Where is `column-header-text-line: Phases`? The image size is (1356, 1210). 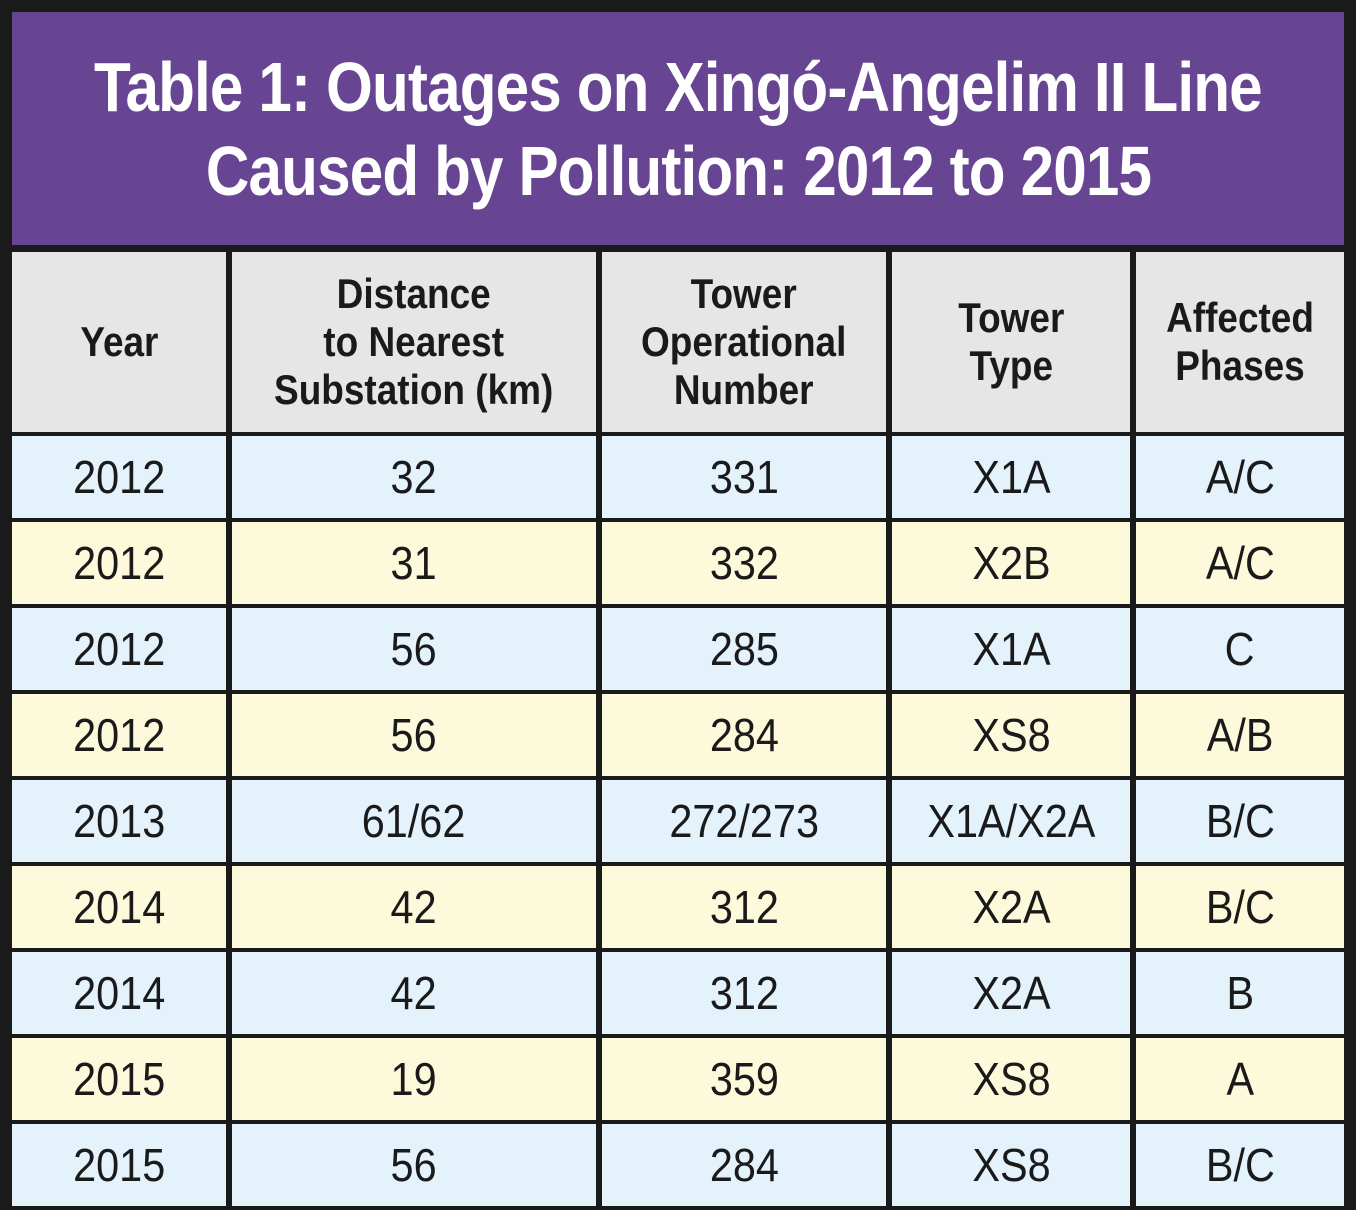
column-header-text-line: Phases is located at coordinates (1240, 365).